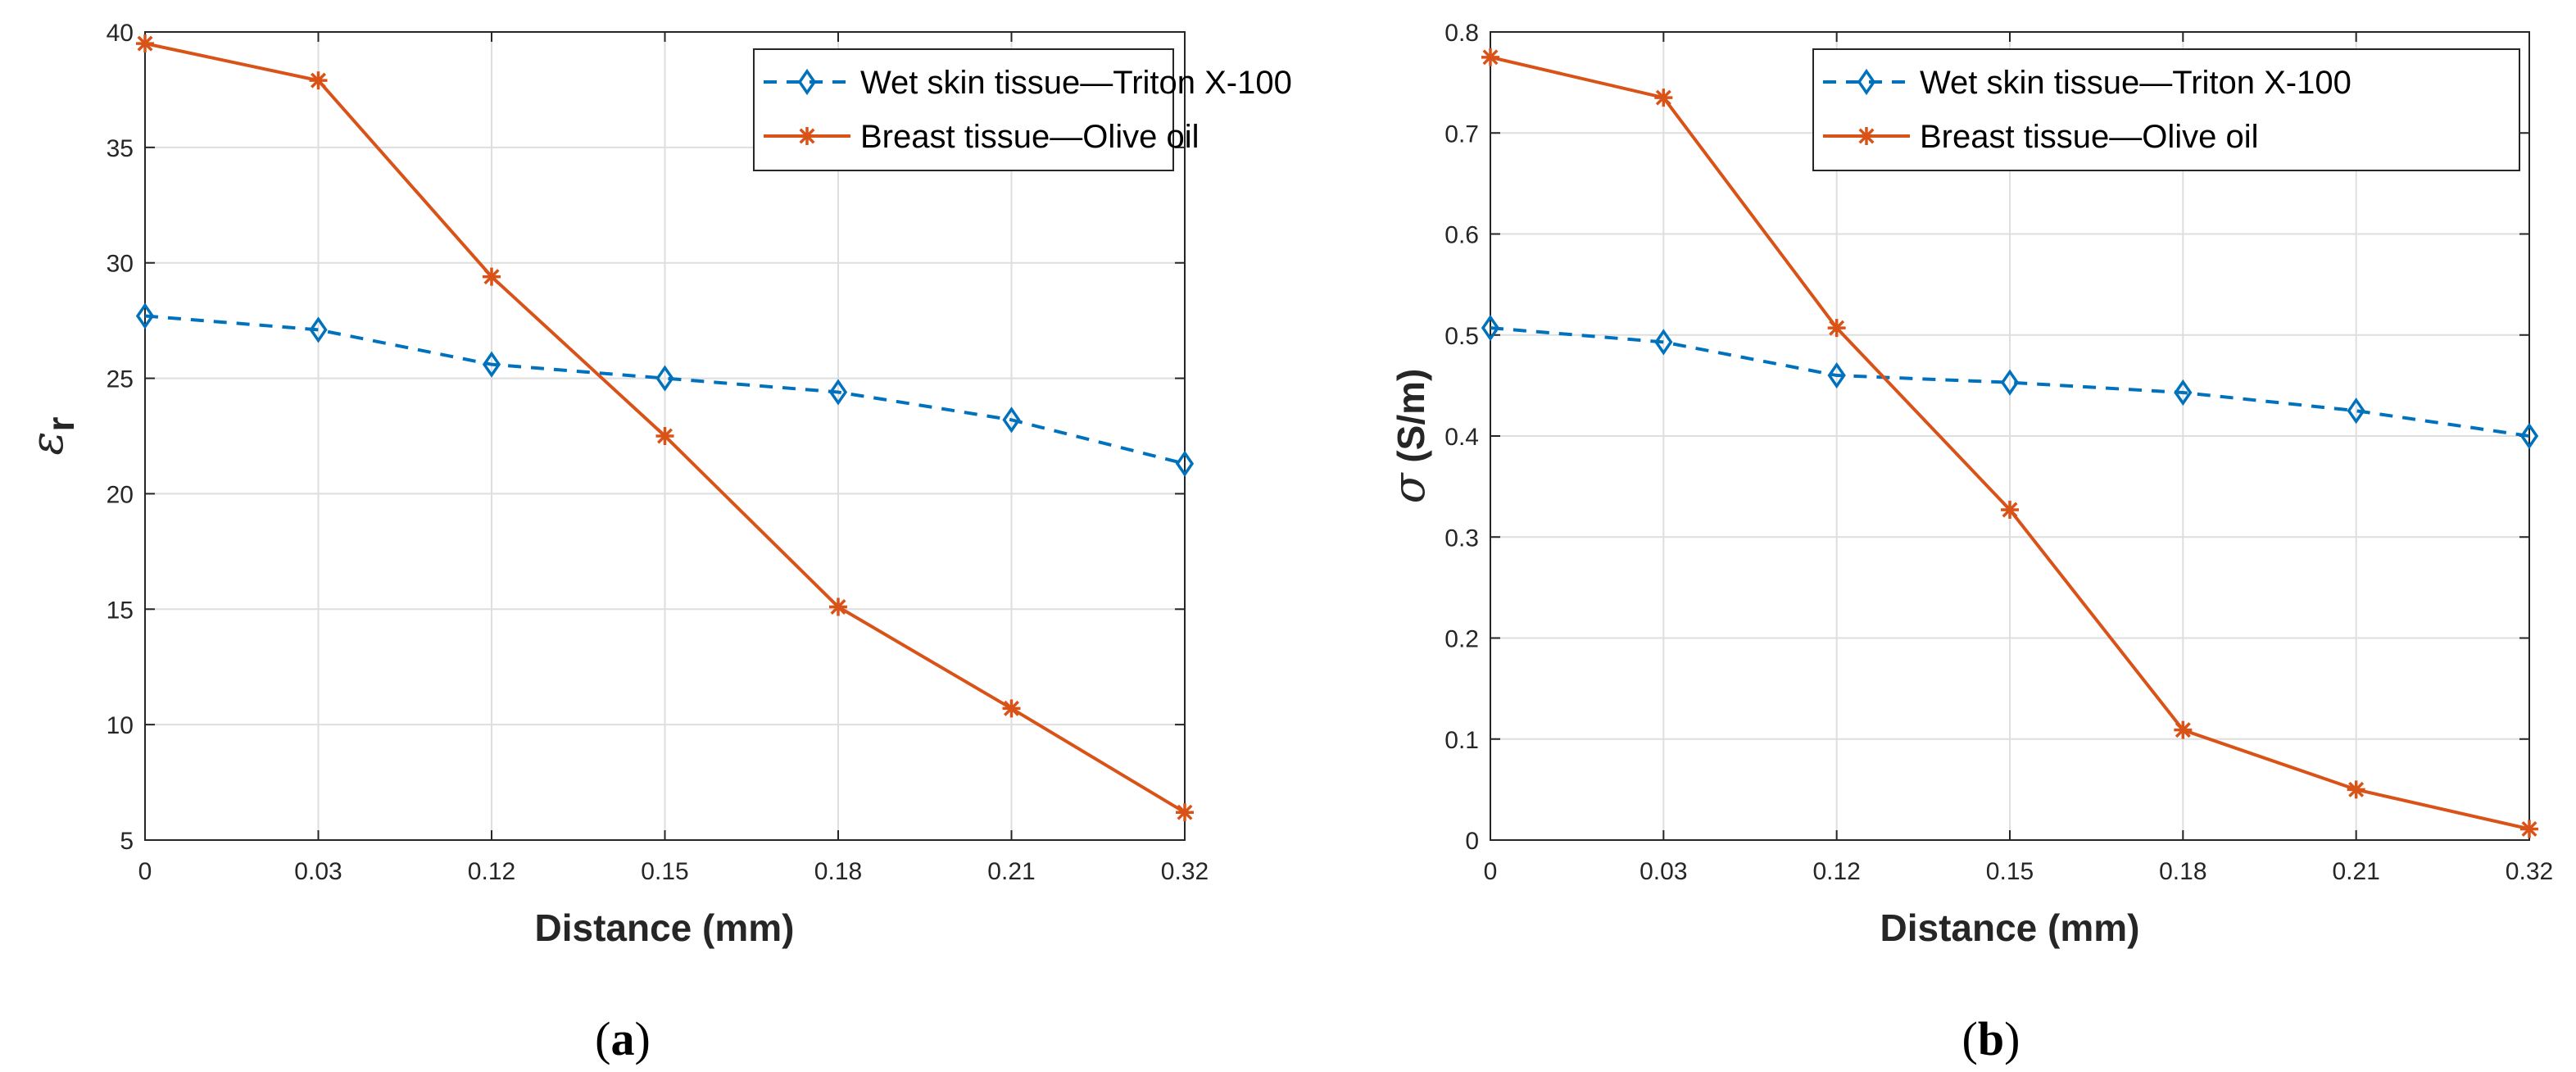  I want to click on series-line, so click(665, 390).